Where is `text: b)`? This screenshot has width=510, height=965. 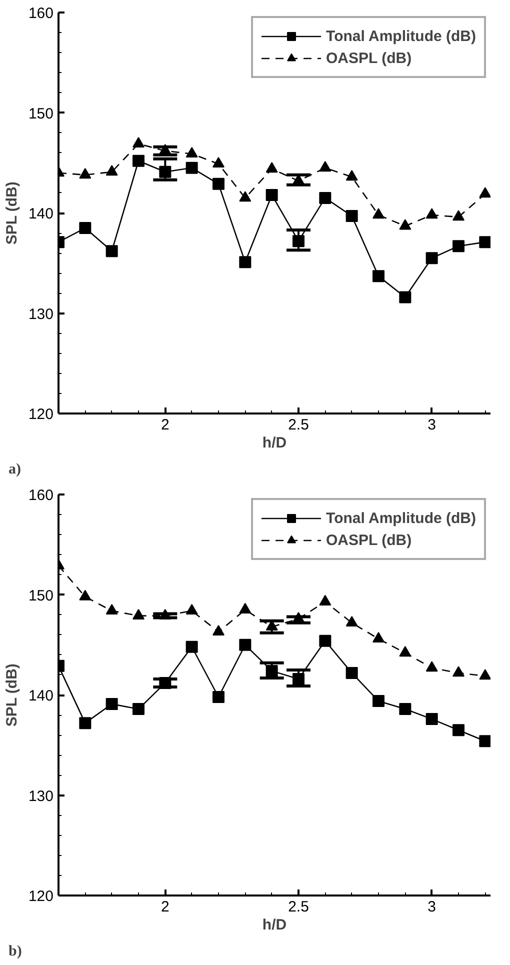 text: b) is located at coordinates (15, 952).